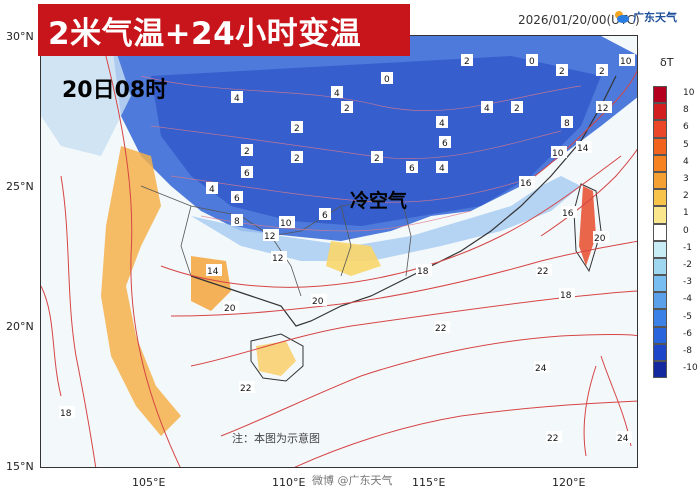  I want to click on warm-patch-hainan, so click(276, 358).